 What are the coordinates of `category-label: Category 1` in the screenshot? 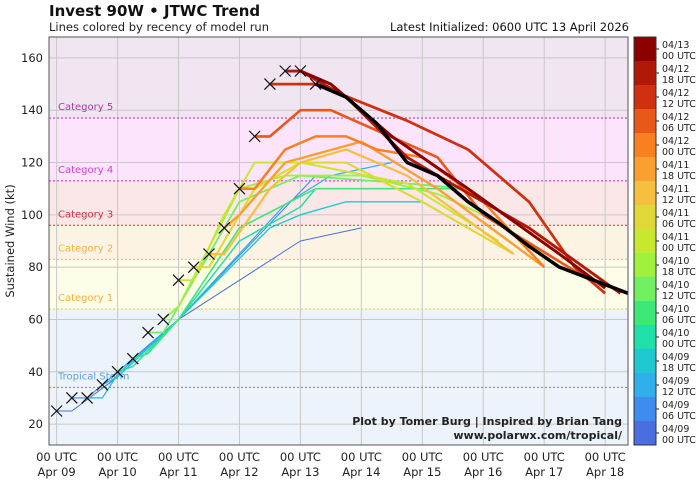 It's located at (85, 298).